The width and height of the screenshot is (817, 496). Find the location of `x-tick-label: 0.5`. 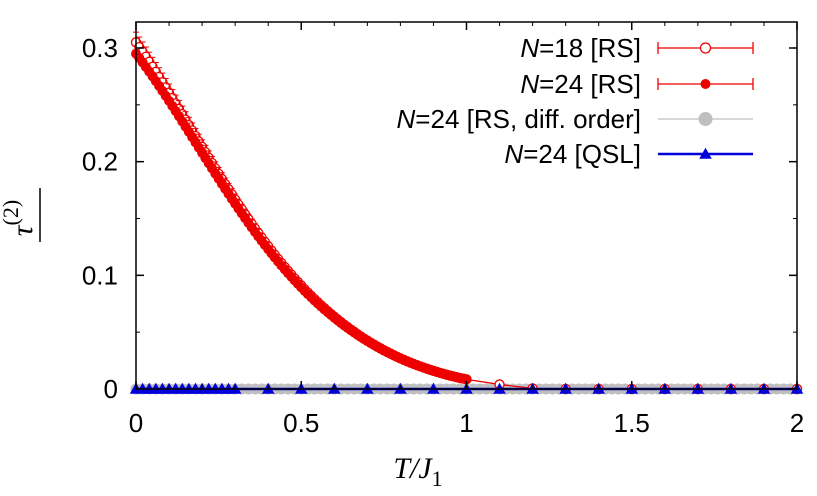

x-tick-label: 0.5 is located at coordinates (301, 423).